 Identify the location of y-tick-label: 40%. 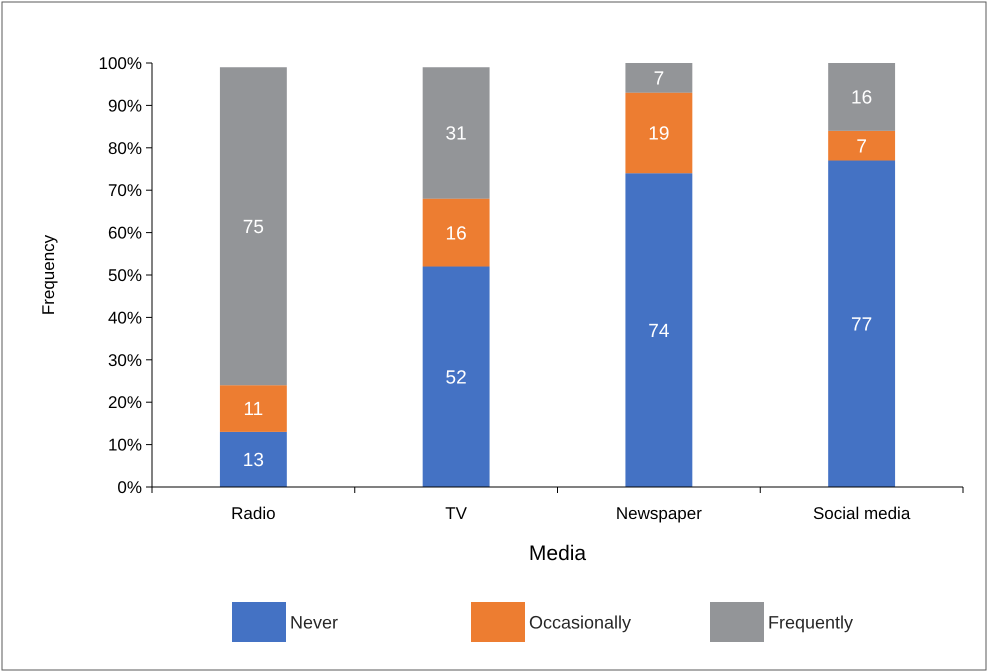
(125, 318).